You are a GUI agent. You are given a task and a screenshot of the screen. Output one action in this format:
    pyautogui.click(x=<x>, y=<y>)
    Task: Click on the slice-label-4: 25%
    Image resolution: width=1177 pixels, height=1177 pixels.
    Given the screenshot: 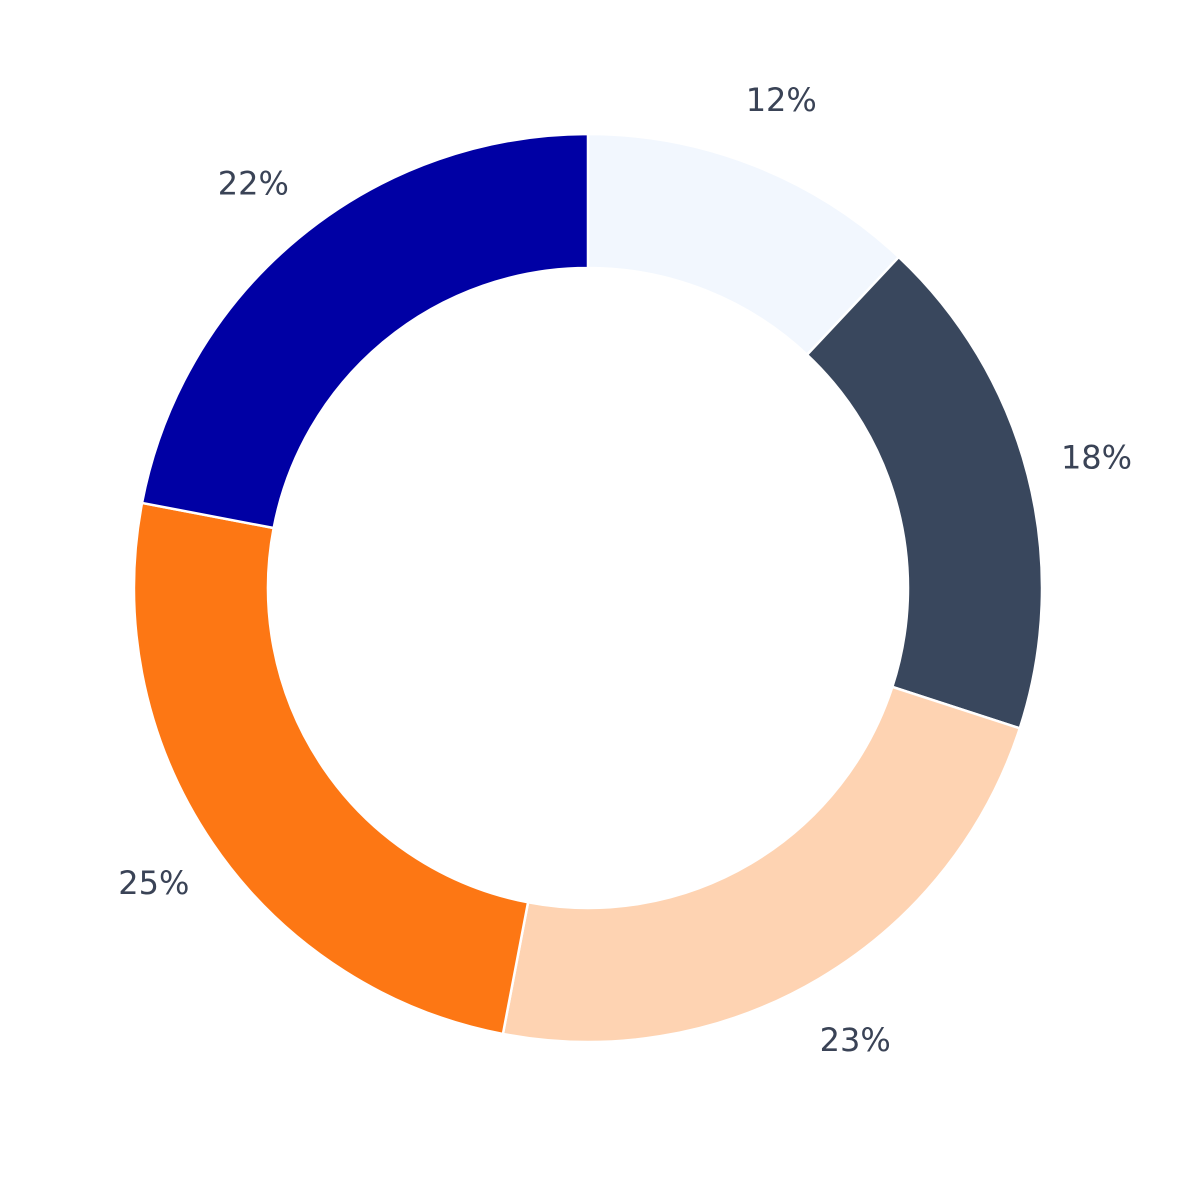 What is the action you would take?
    pyautogui.click(x=153, y=883)
    